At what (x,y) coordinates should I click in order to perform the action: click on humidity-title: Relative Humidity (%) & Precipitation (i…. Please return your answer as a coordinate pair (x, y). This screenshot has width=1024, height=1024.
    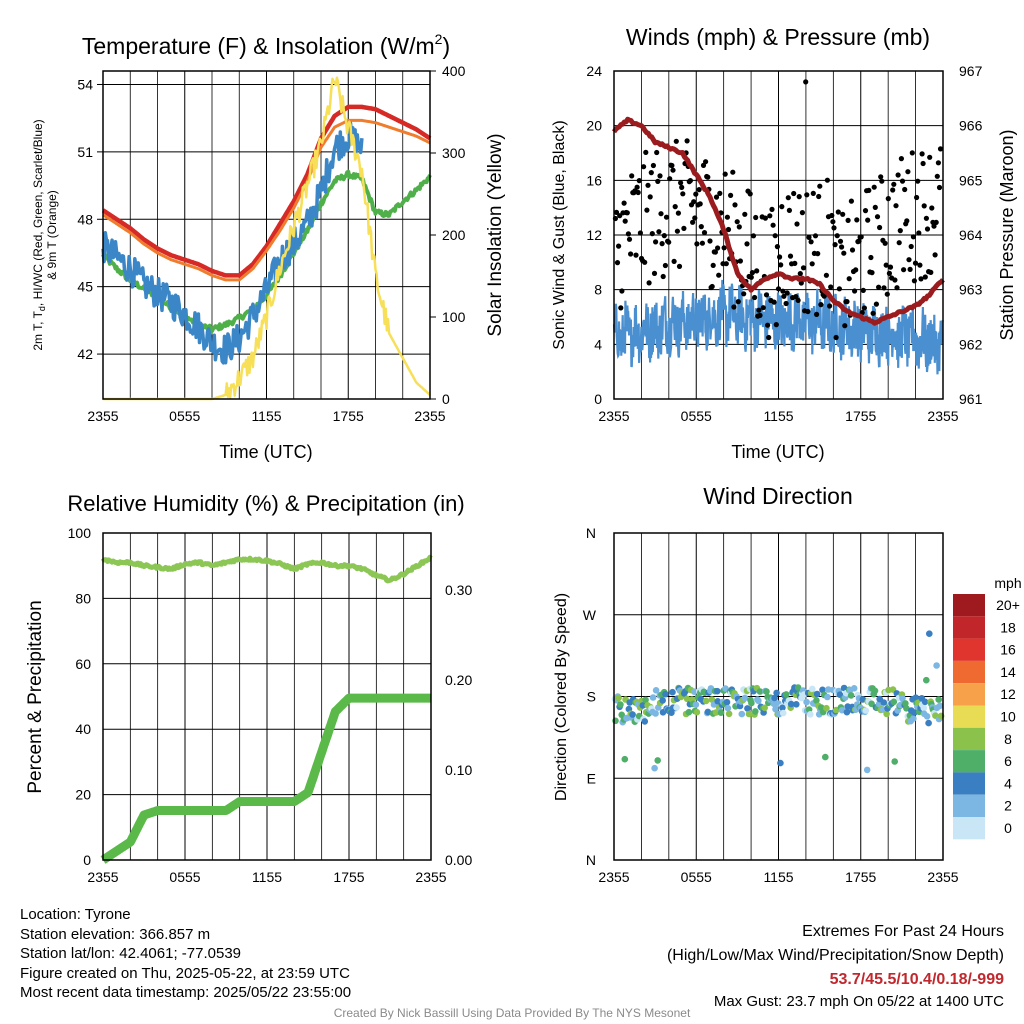
    Looking at the image, I should click on (265, 503).